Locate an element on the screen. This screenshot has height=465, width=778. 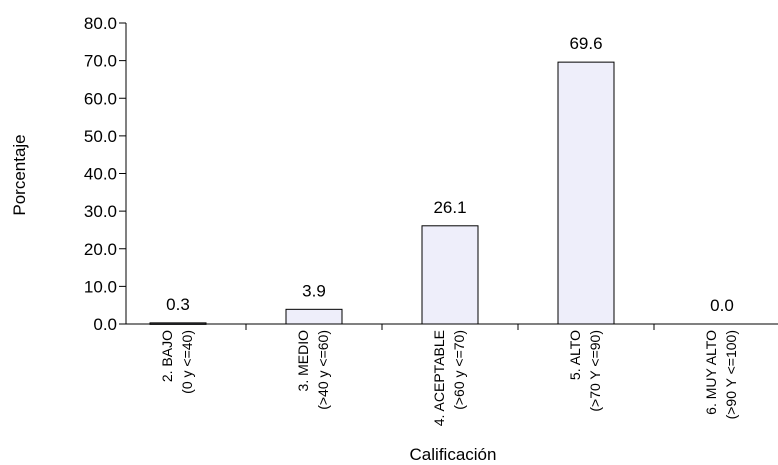
y-tick-label: 40.0 is located at coordinates (100, 174).